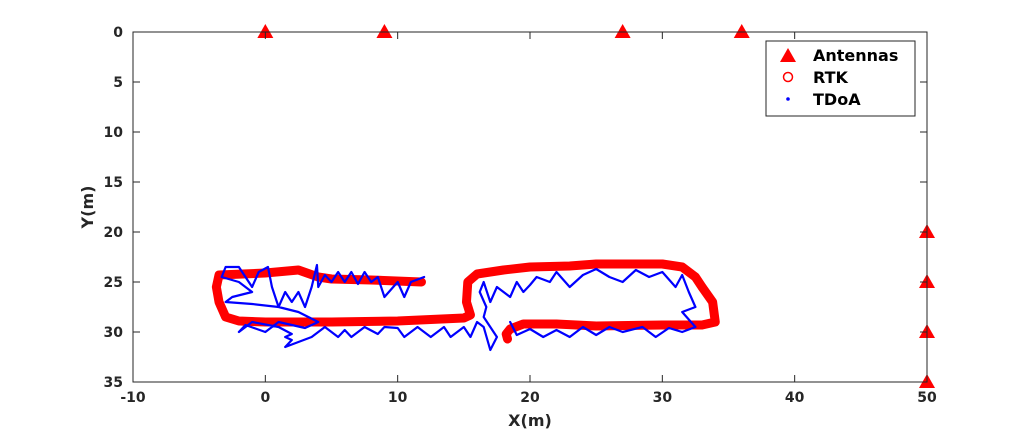  What do you see at coordinates (114, 133) in the screenshot?
I see `y-tick-label: 10` at bounding box center [114, 133].